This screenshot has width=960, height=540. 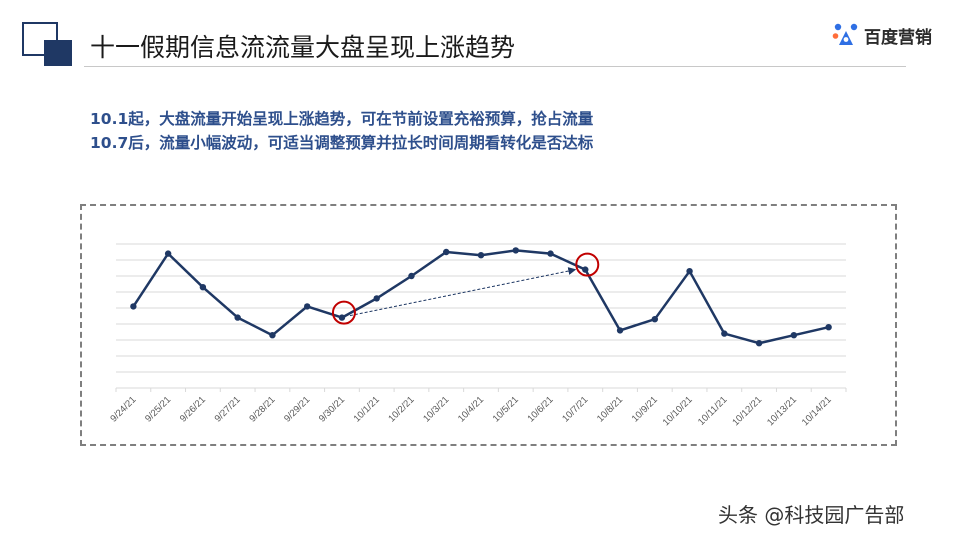 I want to click on x-tick-label: 10/11/21, so click(x=712, y=410).